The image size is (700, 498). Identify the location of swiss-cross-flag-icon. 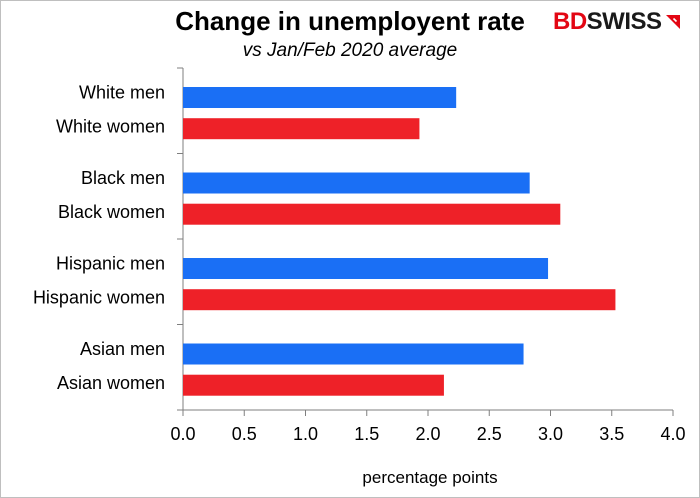
(672, 22).